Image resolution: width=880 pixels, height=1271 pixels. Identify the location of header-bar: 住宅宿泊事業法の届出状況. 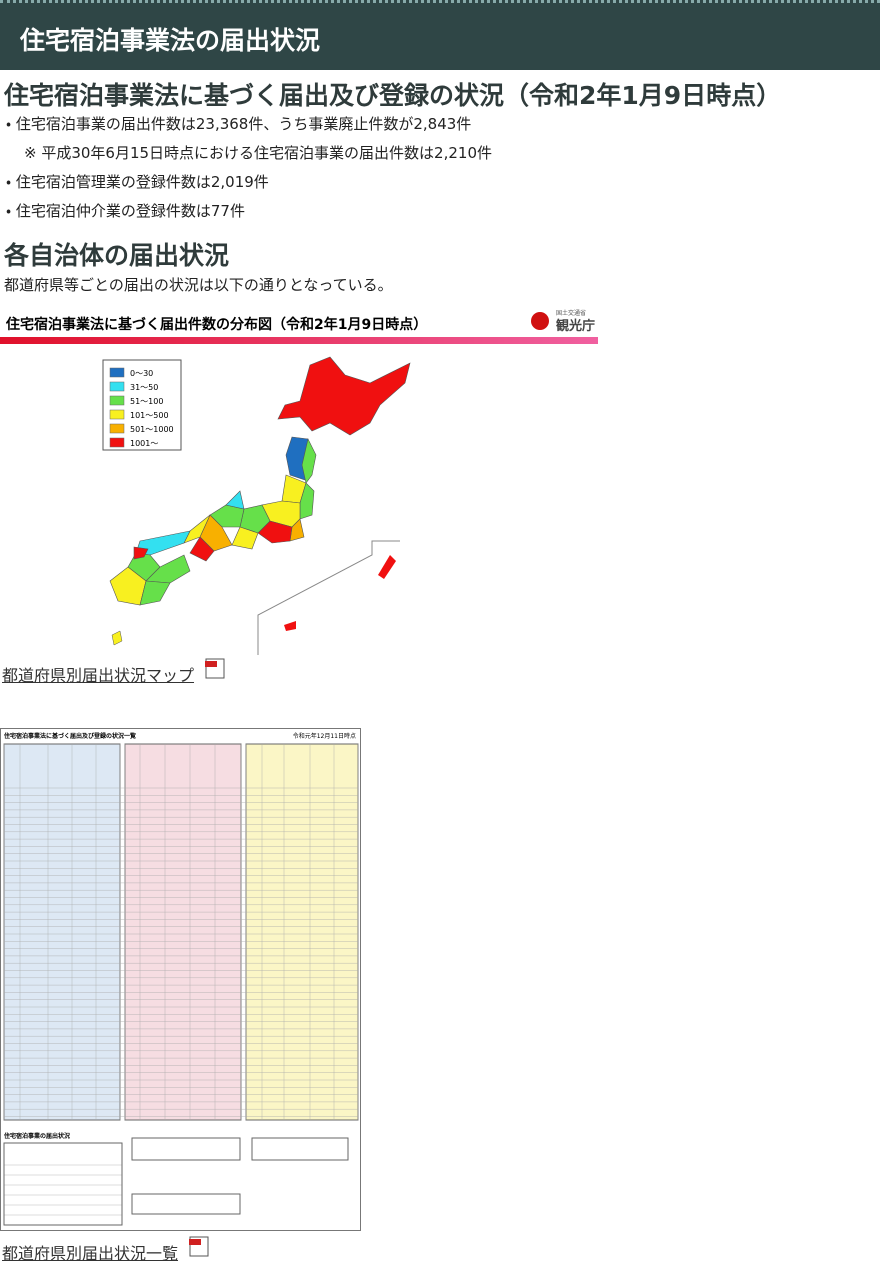
(440, 35).